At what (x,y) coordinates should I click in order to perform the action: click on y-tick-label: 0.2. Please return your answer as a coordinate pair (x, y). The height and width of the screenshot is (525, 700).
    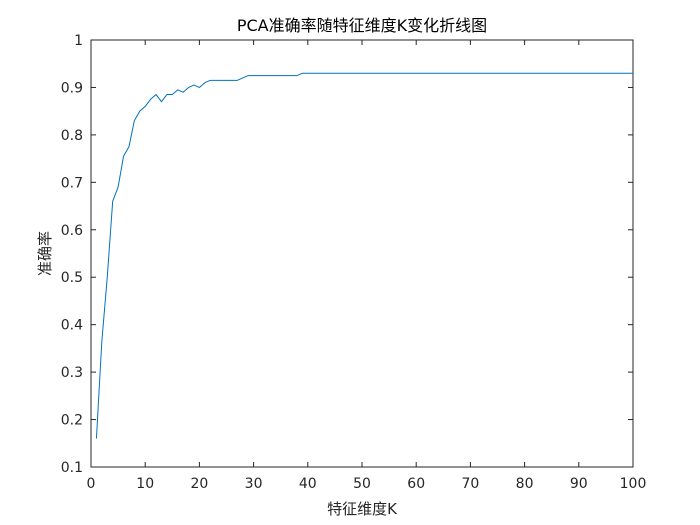
    Looking at the image, I should click on (72, 421).